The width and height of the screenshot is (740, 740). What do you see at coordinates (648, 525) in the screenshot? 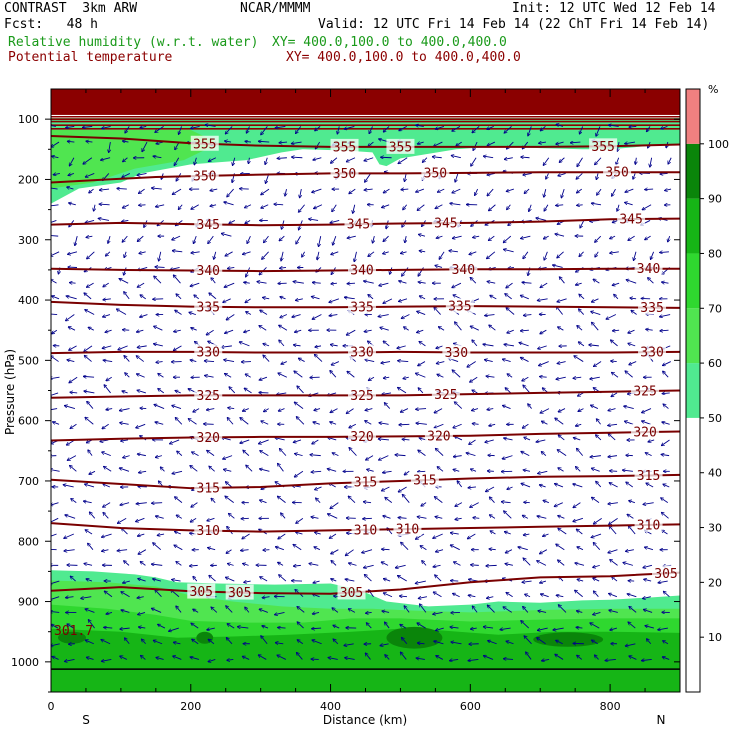
I see `theta-label-310: 310` at bounding box center [648, 525].